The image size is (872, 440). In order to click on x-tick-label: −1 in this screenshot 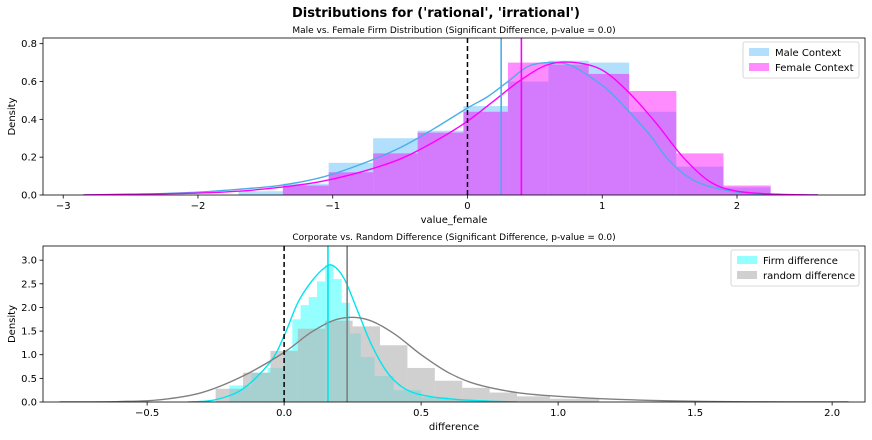, I will do `click(332, 206)`.